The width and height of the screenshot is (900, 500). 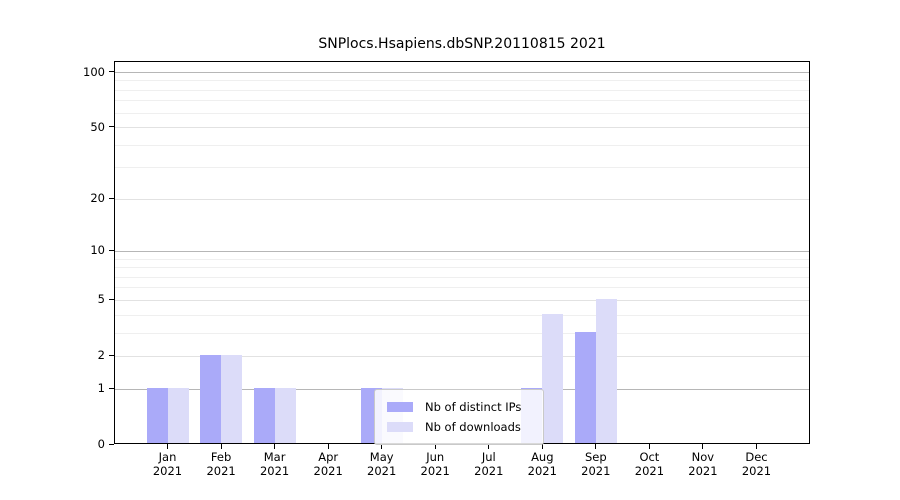 I want to click on legend: Nb of distinct IPs Nb of downloads, so click(x=459, y=417).